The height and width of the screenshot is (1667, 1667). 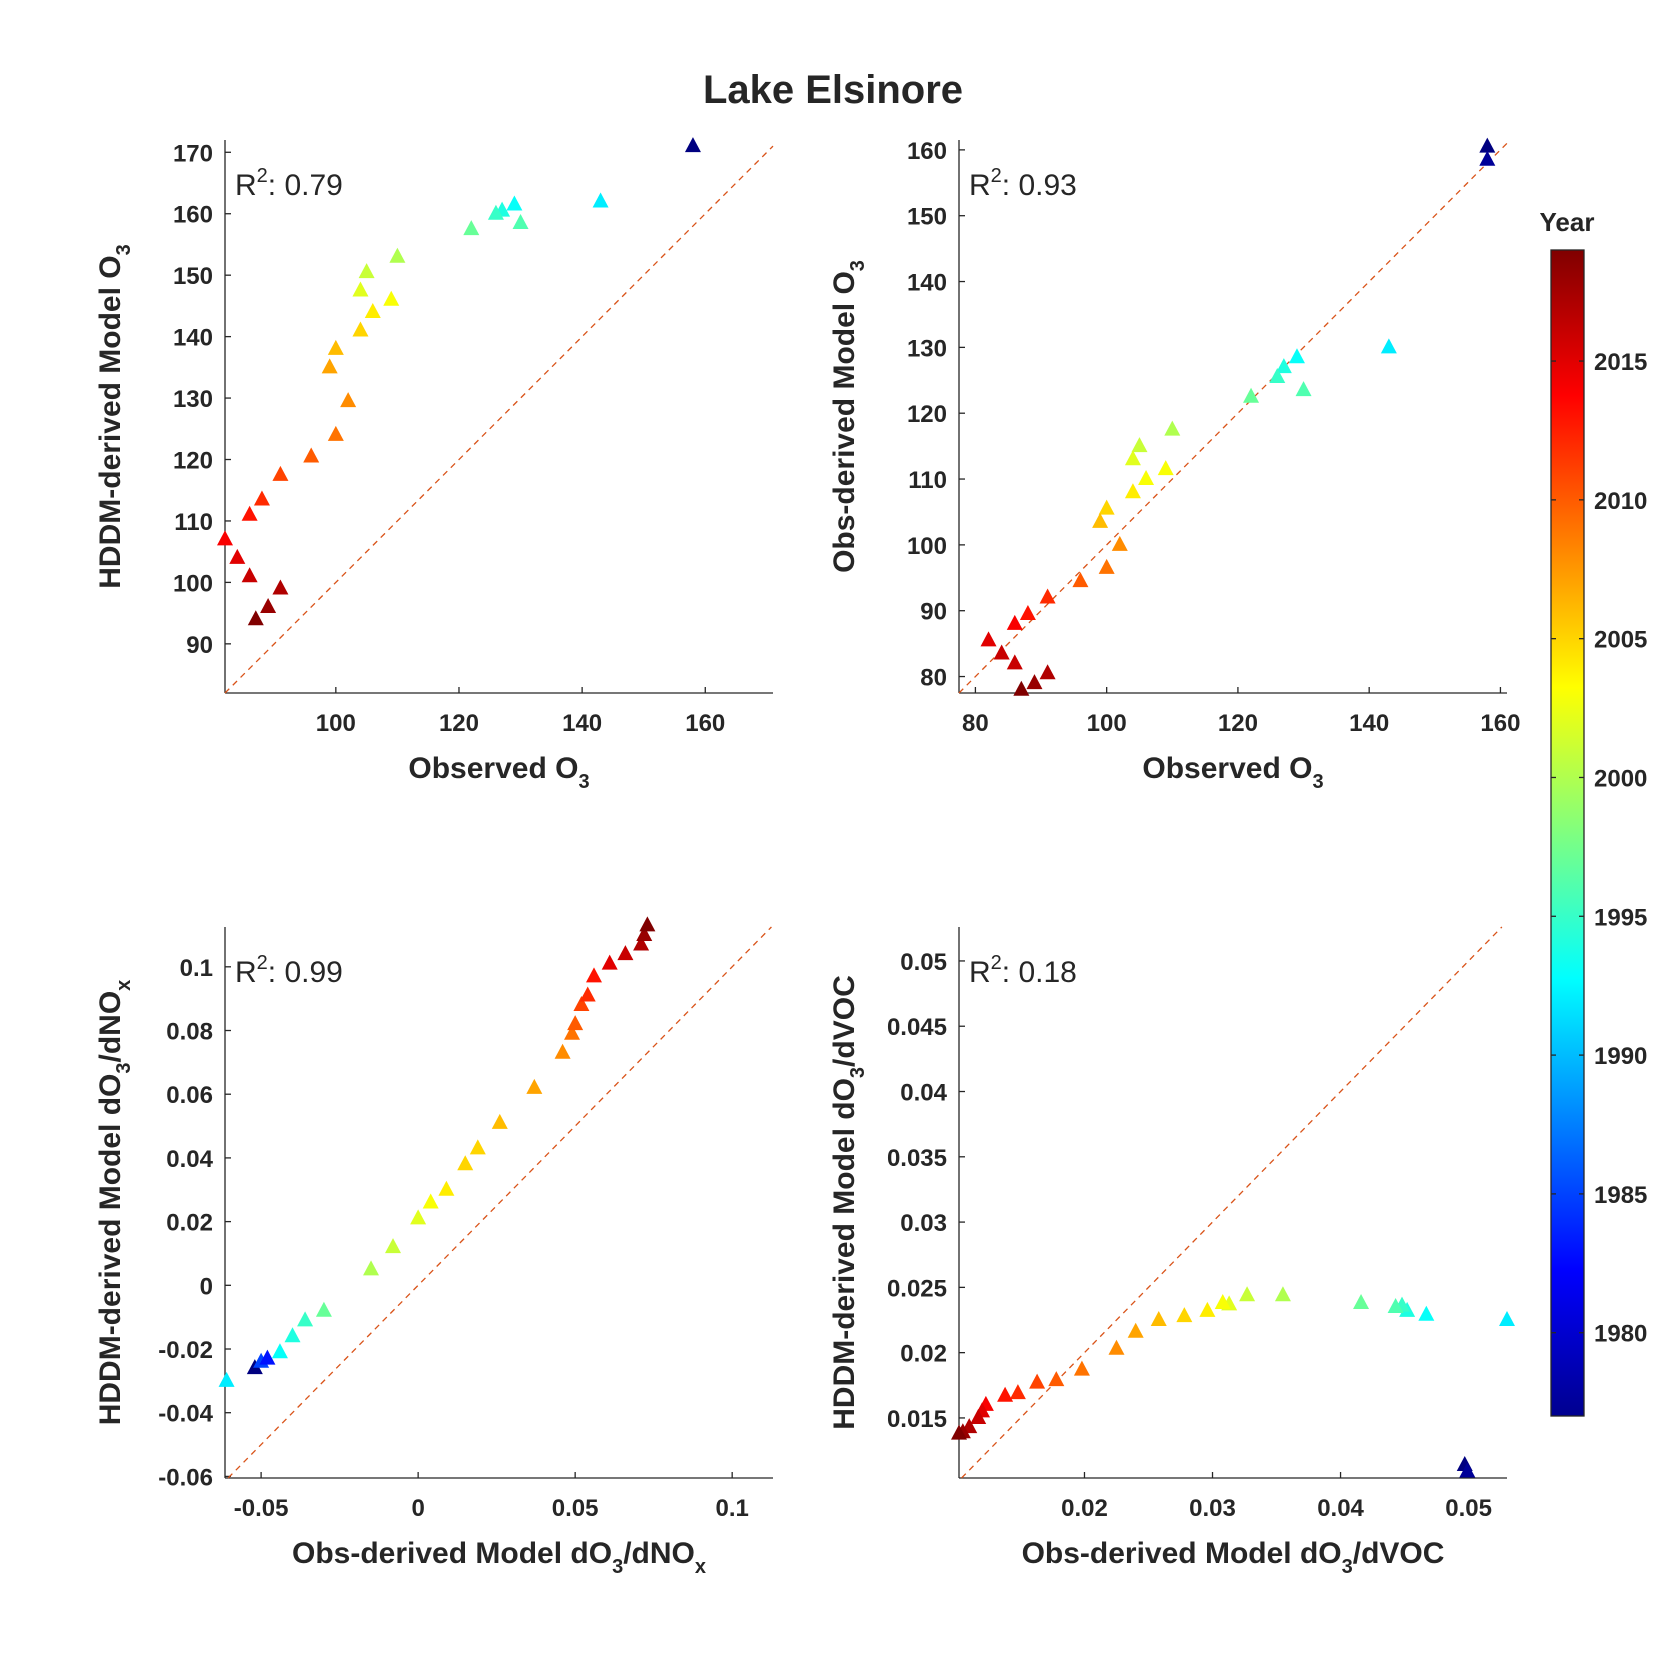 I want to click on colorbar-ticks: 1980 1985 1990 1995 2000 2005 2010 2015, so click(x=1599, y=848).